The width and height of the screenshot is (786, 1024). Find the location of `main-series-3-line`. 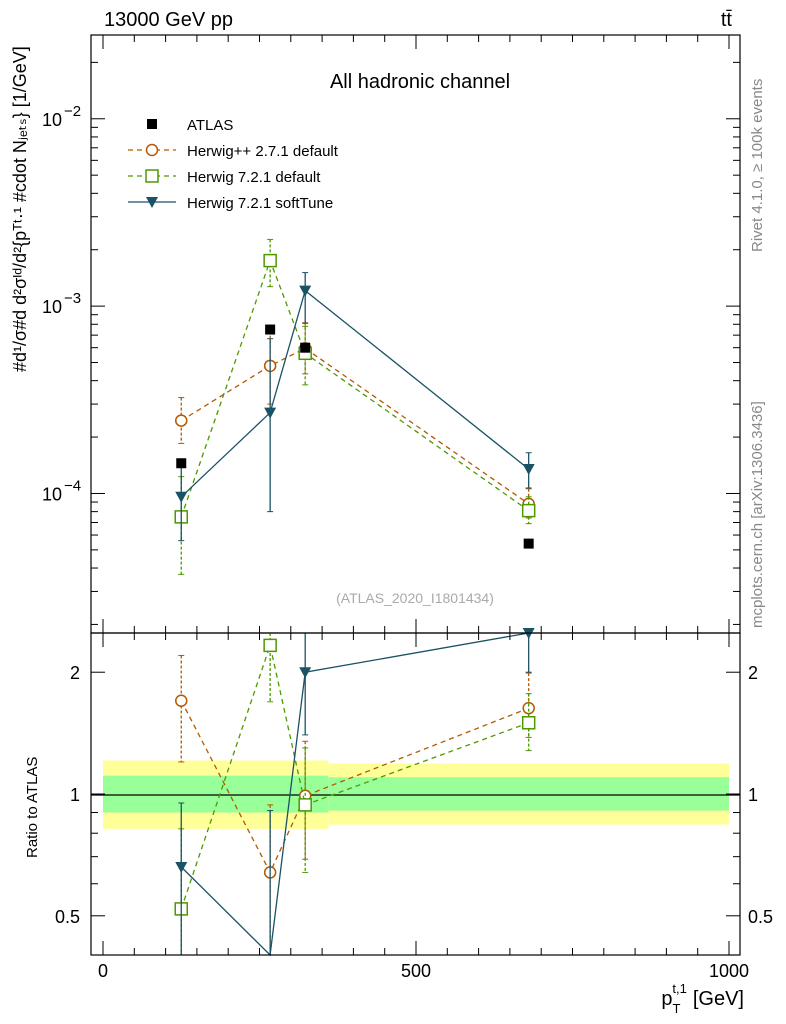

main-series-3-line is located at coordinates (355, 393).